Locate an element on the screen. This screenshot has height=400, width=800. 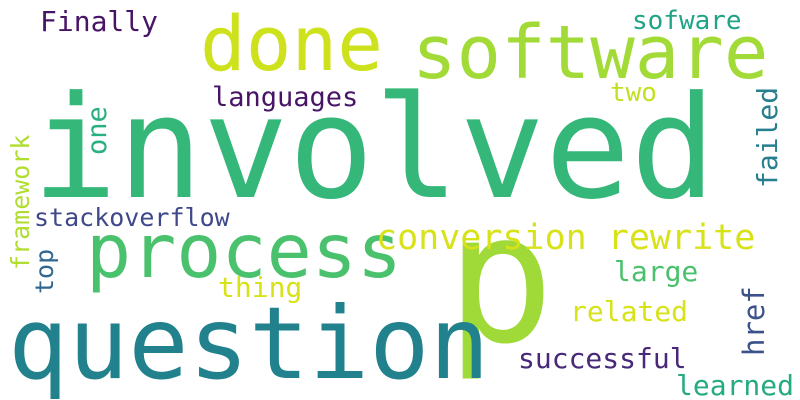
word-large: large is located at coordinates (656, 271).